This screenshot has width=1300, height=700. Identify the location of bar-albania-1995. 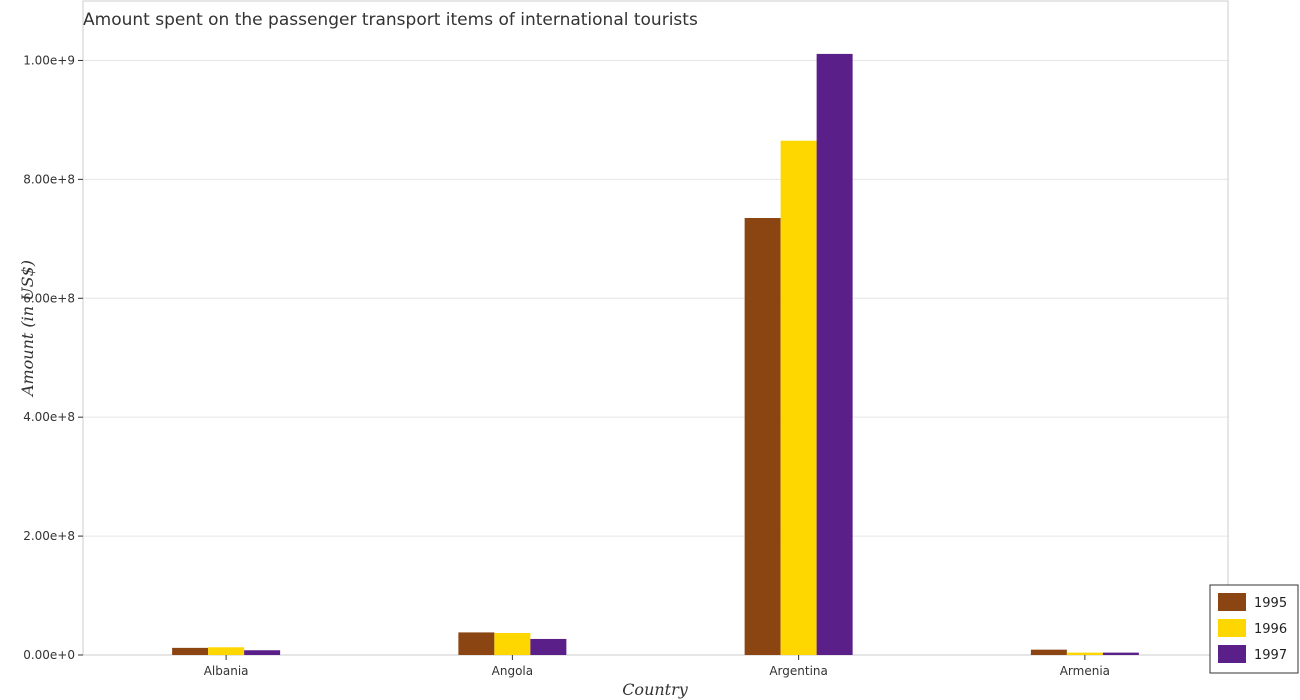
(190, 651).